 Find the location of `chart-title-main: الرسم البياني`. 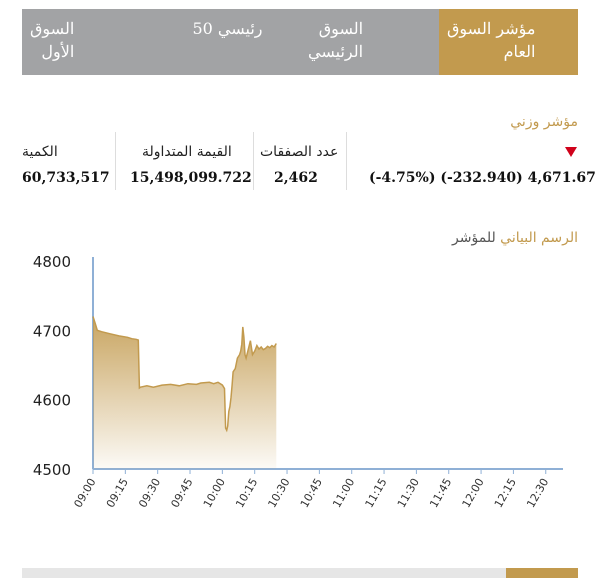

chart-title-main: الرسم البياني is located at coordinates (539, 238).